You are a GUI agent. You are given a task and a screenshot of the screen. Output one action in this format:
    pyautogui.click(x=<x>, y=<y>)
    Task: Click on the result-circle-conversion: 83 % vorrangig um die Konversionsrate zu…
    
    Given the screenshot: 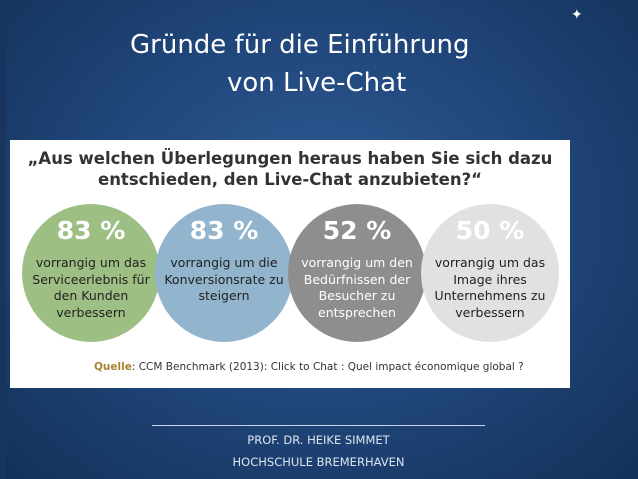 What is the action you would take?
    pyautogui.click(x=224, y=273)
    